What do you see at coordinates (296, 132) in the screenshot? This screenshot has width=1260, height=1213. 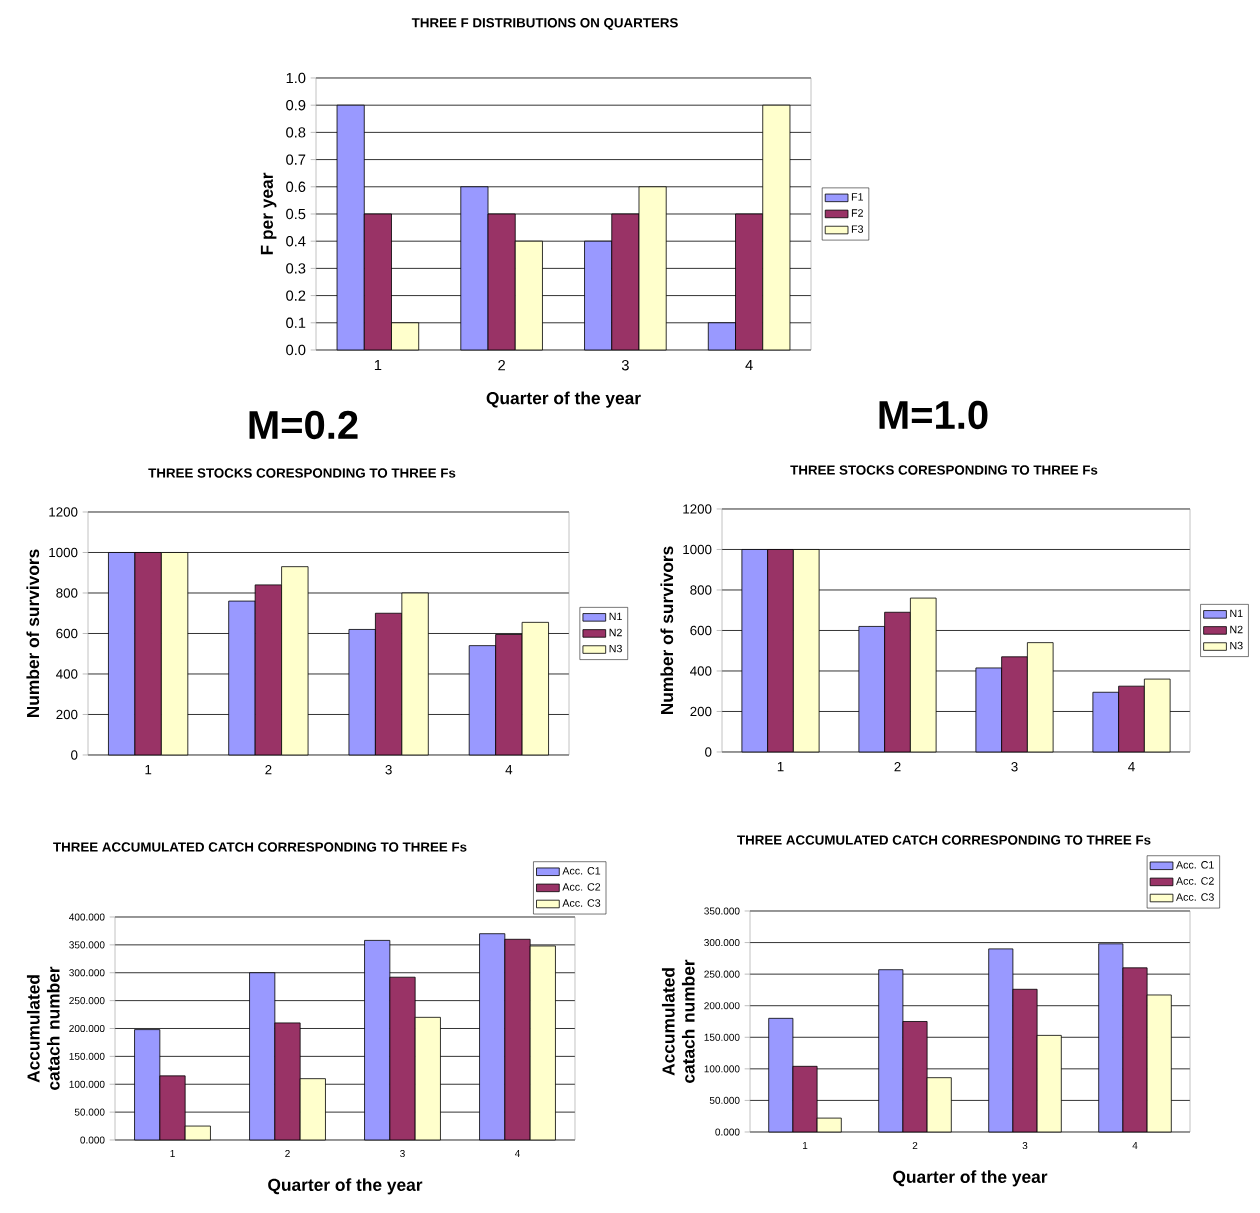 I see `y-tick-label: 0.8` at bounding box center [296, 132].